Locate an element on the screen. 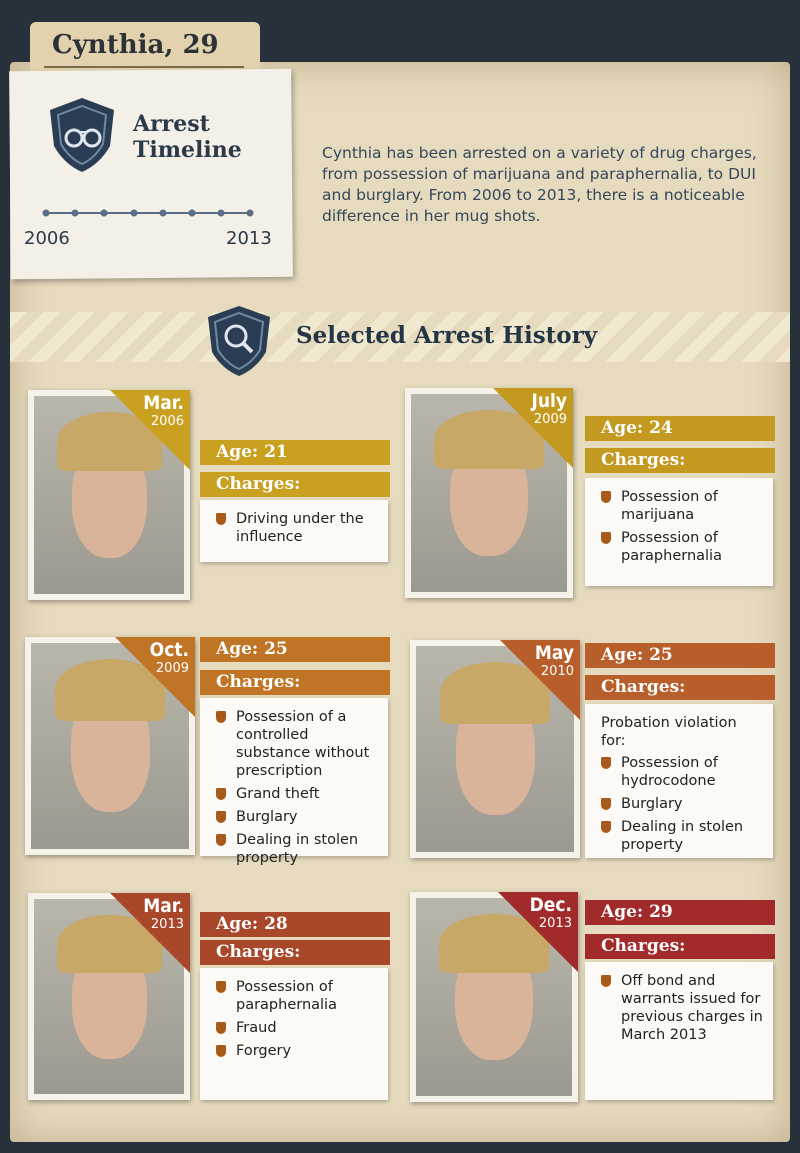 The height and width of the screenshot is (1153, 800). section-band is located at coordinates (400, 337).